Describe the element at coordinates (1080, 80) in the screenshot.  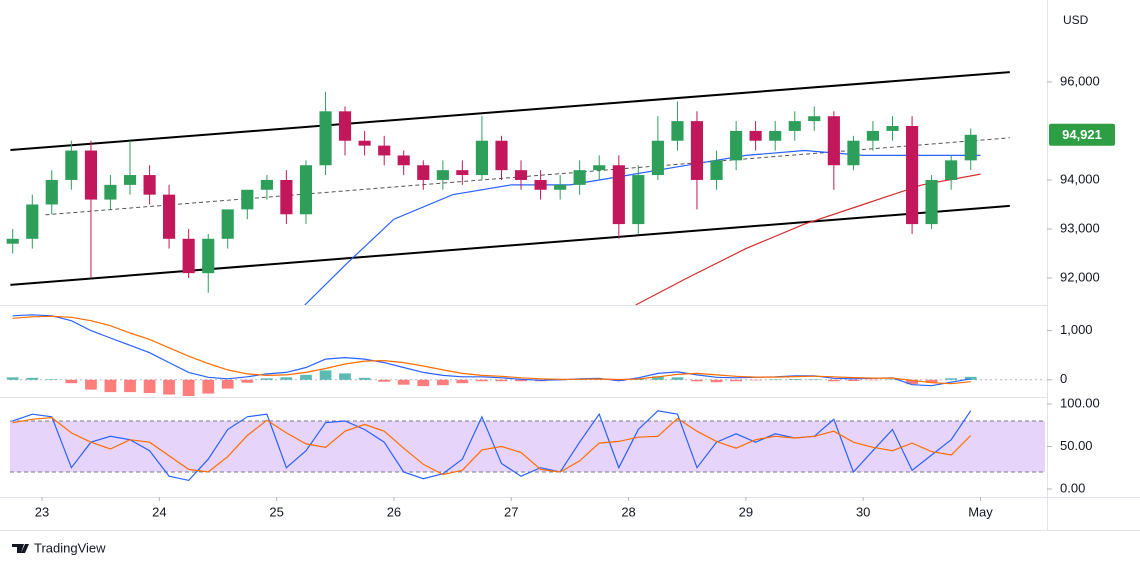
I see `y-tick-label: 96,000` at that location.